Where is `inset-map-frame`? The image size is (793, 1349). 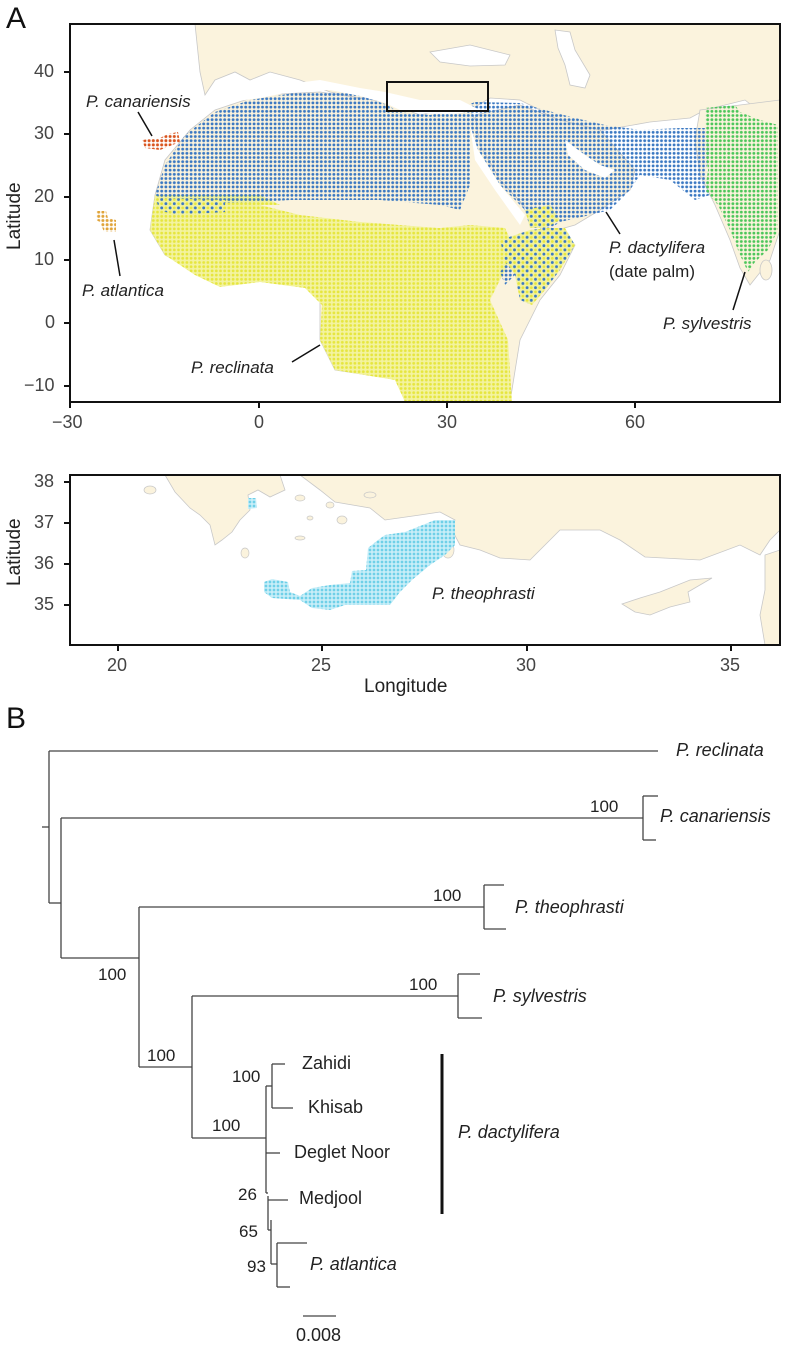 inset-map-frame is located at coordinates (425, 560).